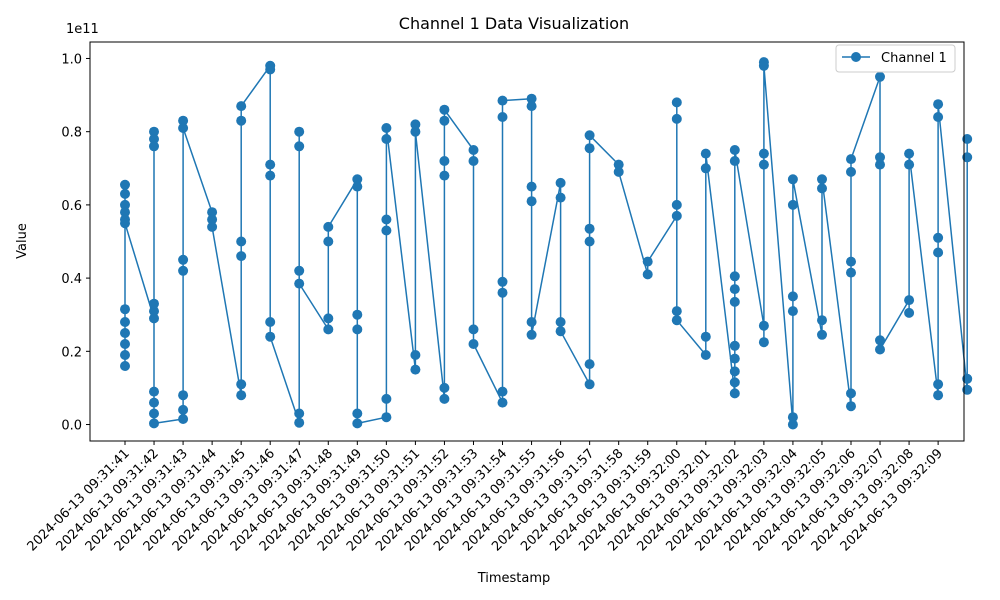 Image resolution: width=1000 pixels, height=600 pixels. I want to click on legend: Channel 1, so click(895, 58).